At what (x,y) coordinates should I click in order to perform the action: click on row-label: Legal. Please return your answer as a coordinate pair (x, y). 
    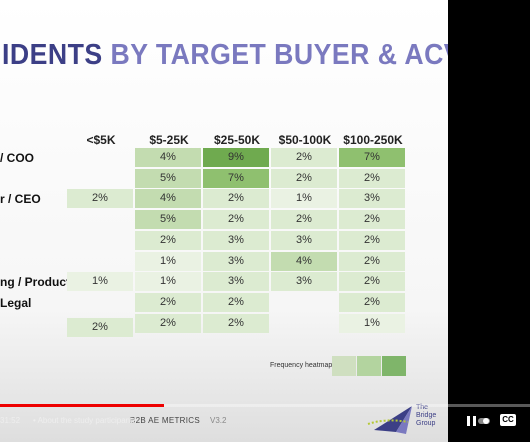
    Looking at the image, I should click on (16, 302).